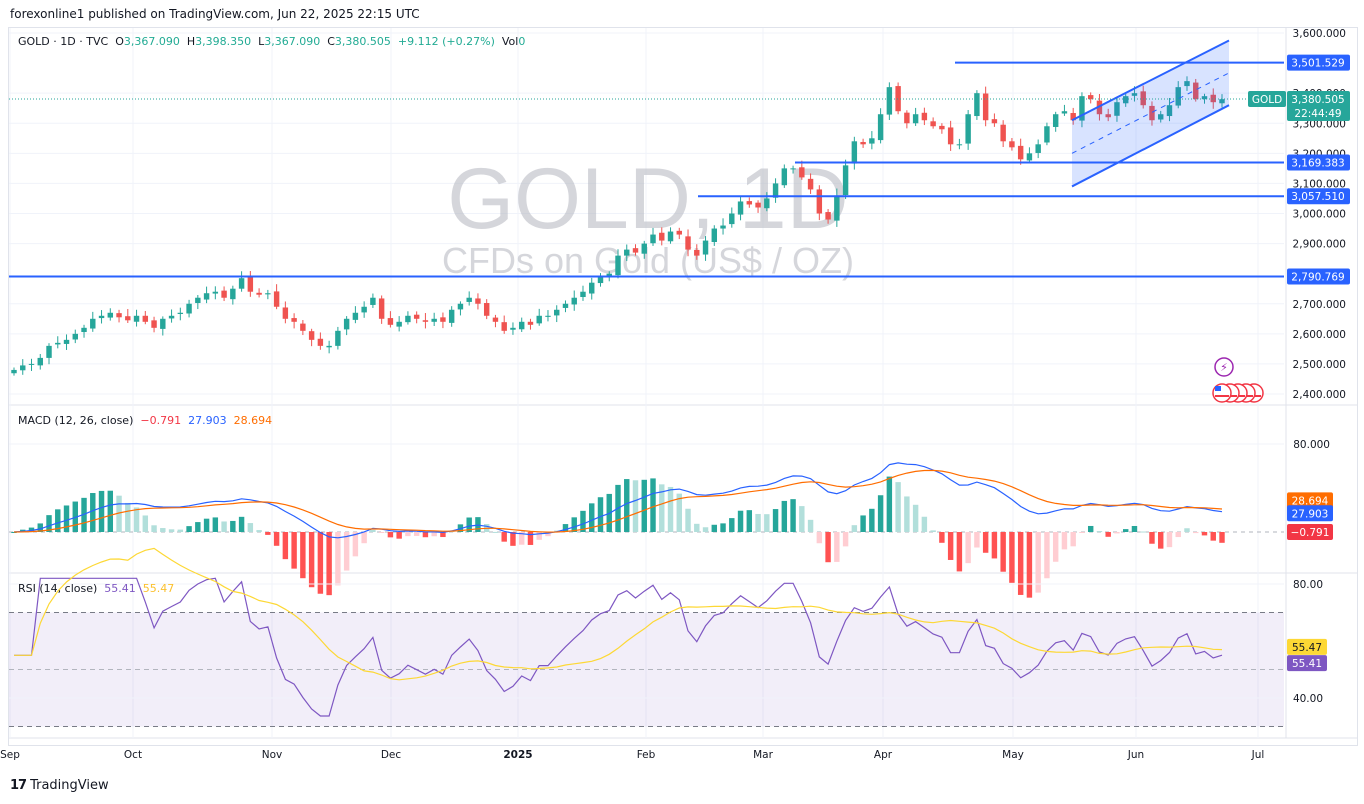 The width and height of the screenshot is (1364, 804). What do you see at coordinates (1317, 114) in the screenshot?
I see `bar-countdown-label: 22:44:49` at bounding box center [1317, 114].